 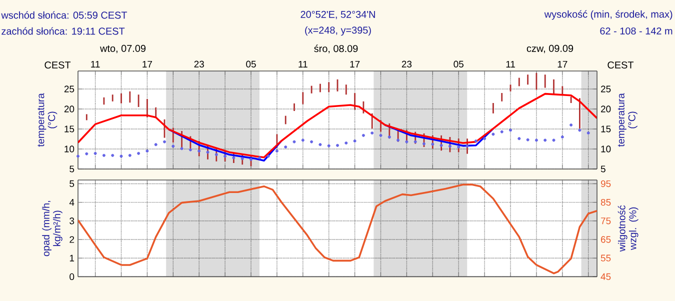 What do you see at coordinates (605, 276) in the screenshot?
I see `y2-tick-label: 45` at bounding box center [605, 276].